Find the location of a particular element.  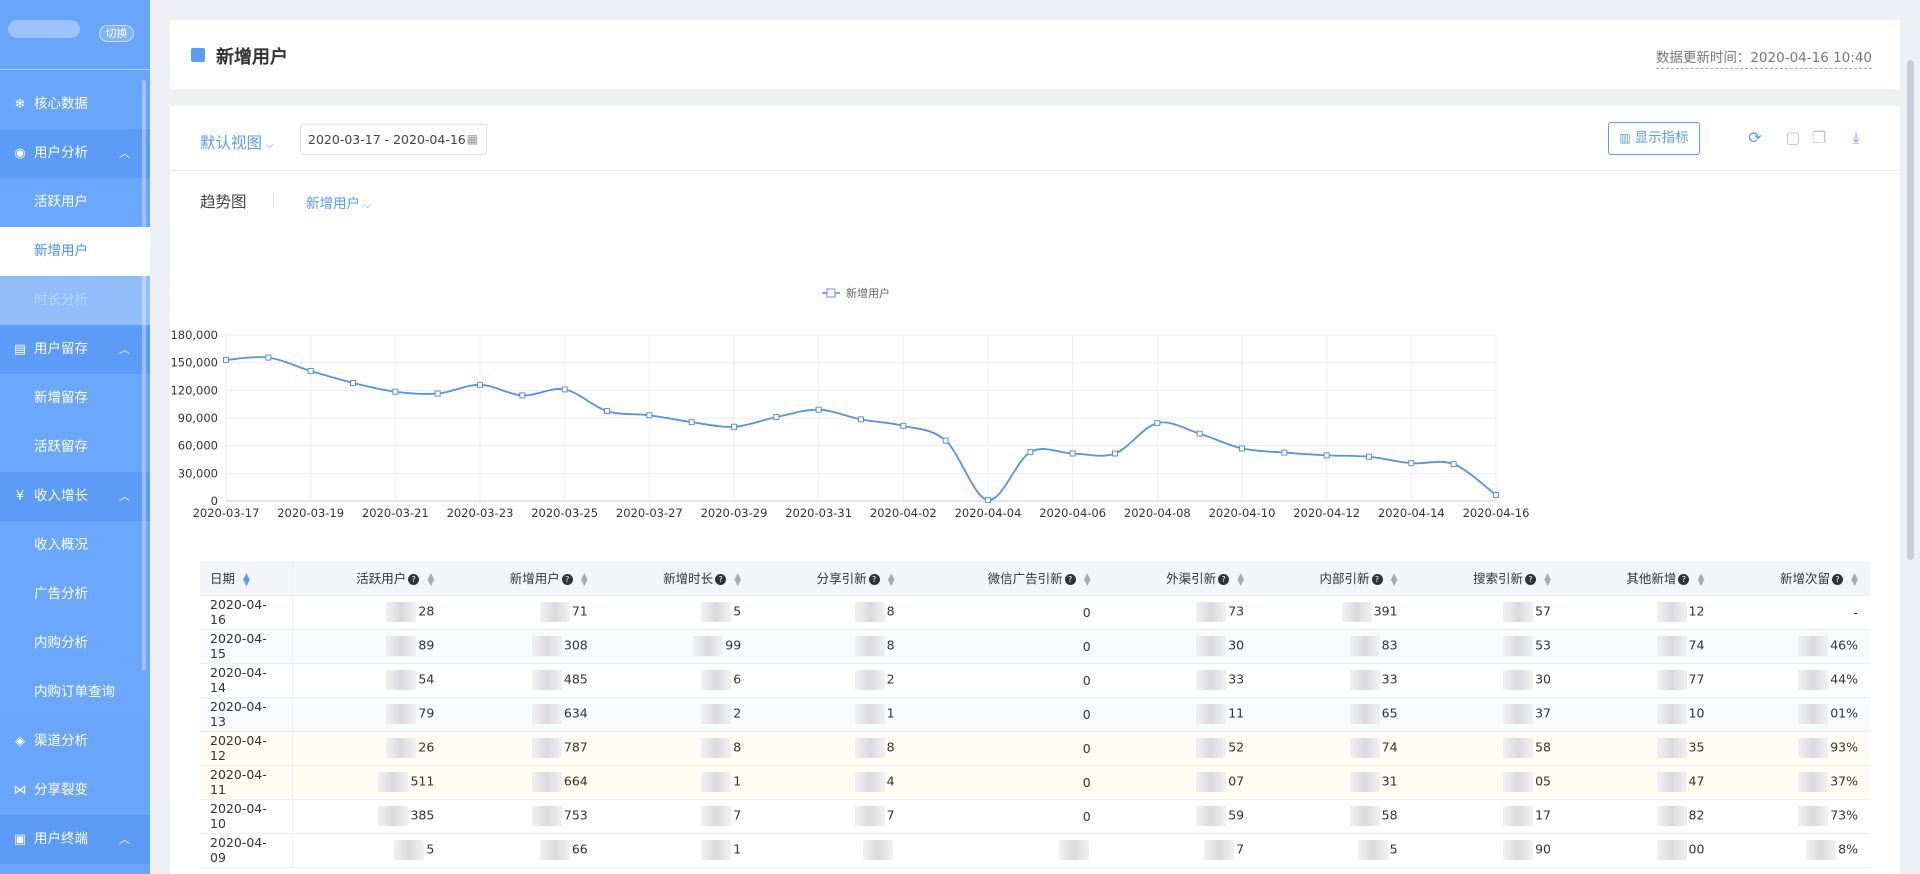

sidebar-item-2: 活跃用户 is located at coordinates (75, 202).